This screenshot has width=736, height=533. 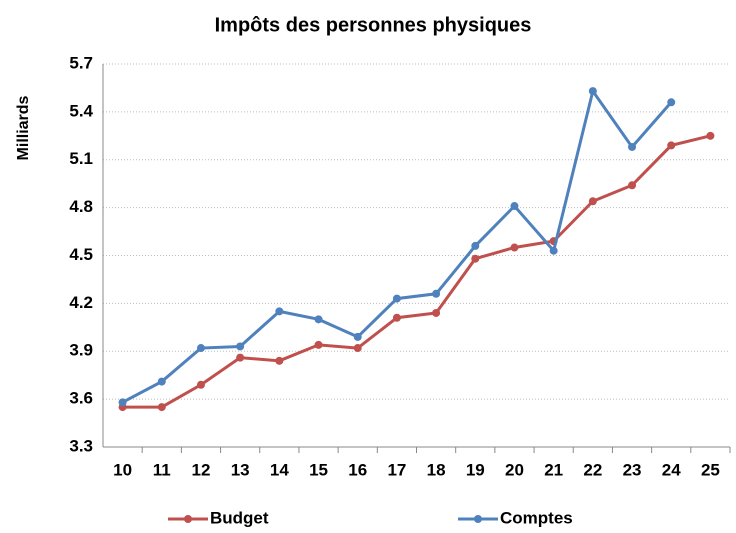 What do you see at coordinates (239, 517) in the screenshot?
I see `legend-label: Budget` at bounding box center [239, 517].